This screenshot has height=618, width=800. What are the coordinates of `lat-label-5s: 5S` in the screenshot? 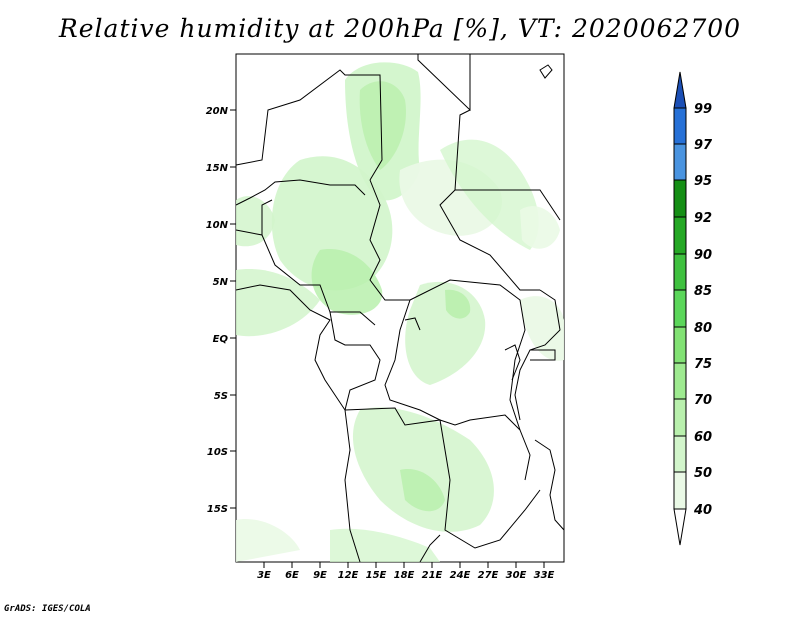 It's located at (221, 396).